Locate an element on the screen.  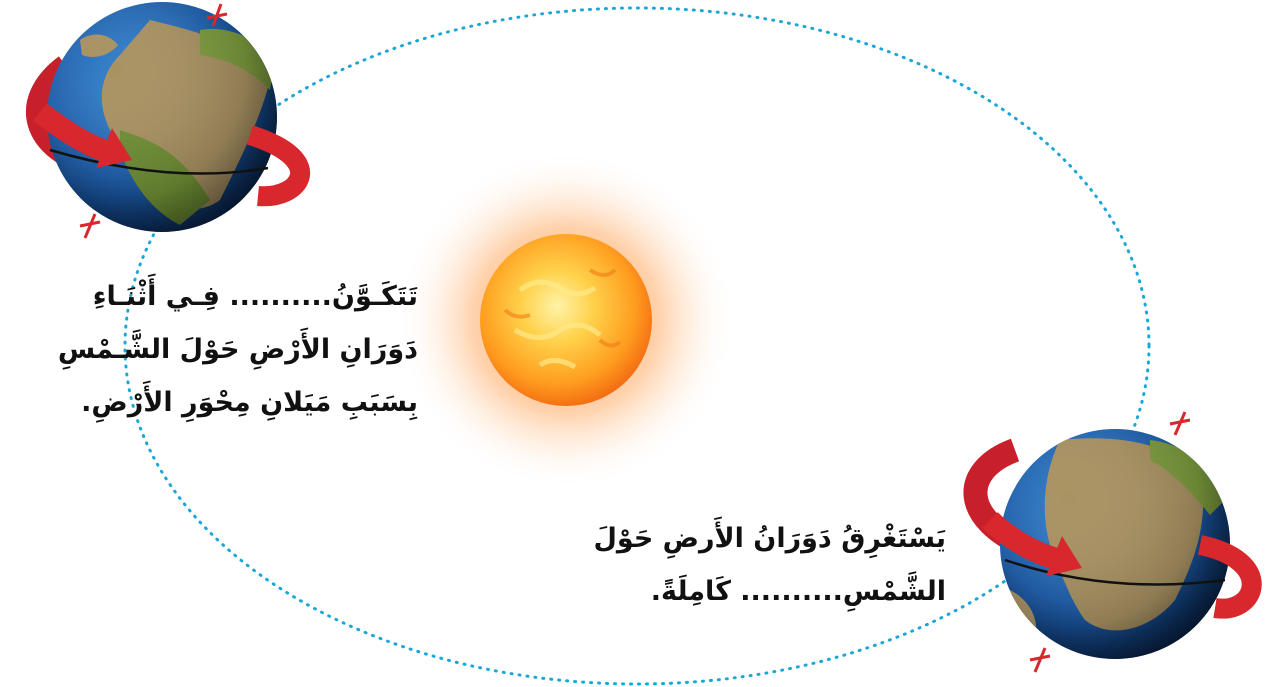
equator-line is located at coordinates (159, 161).